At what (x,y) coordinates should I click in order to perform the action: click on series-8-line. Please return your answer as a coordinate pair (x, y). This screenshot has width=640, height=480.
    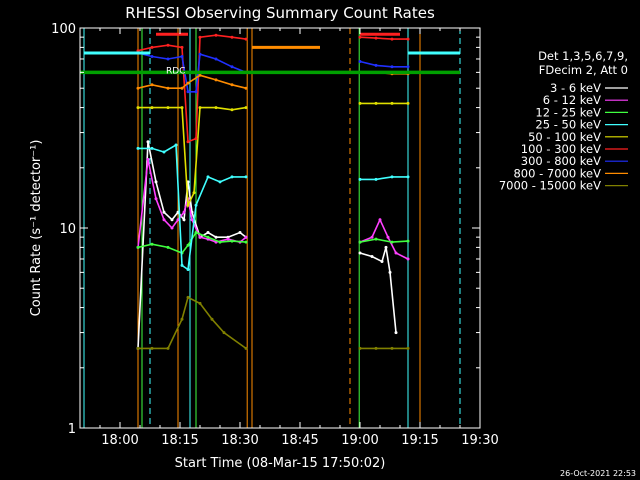
    Looking at the image, I should click on (192, 323).